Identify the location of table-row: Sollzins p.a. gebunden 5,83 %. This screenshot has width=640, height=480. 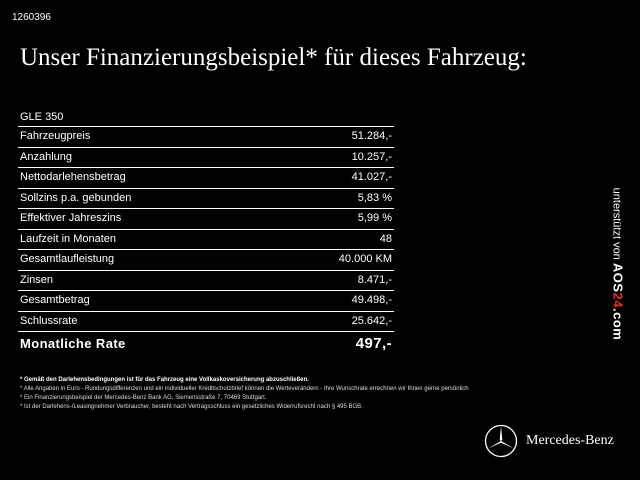
(206, 199).